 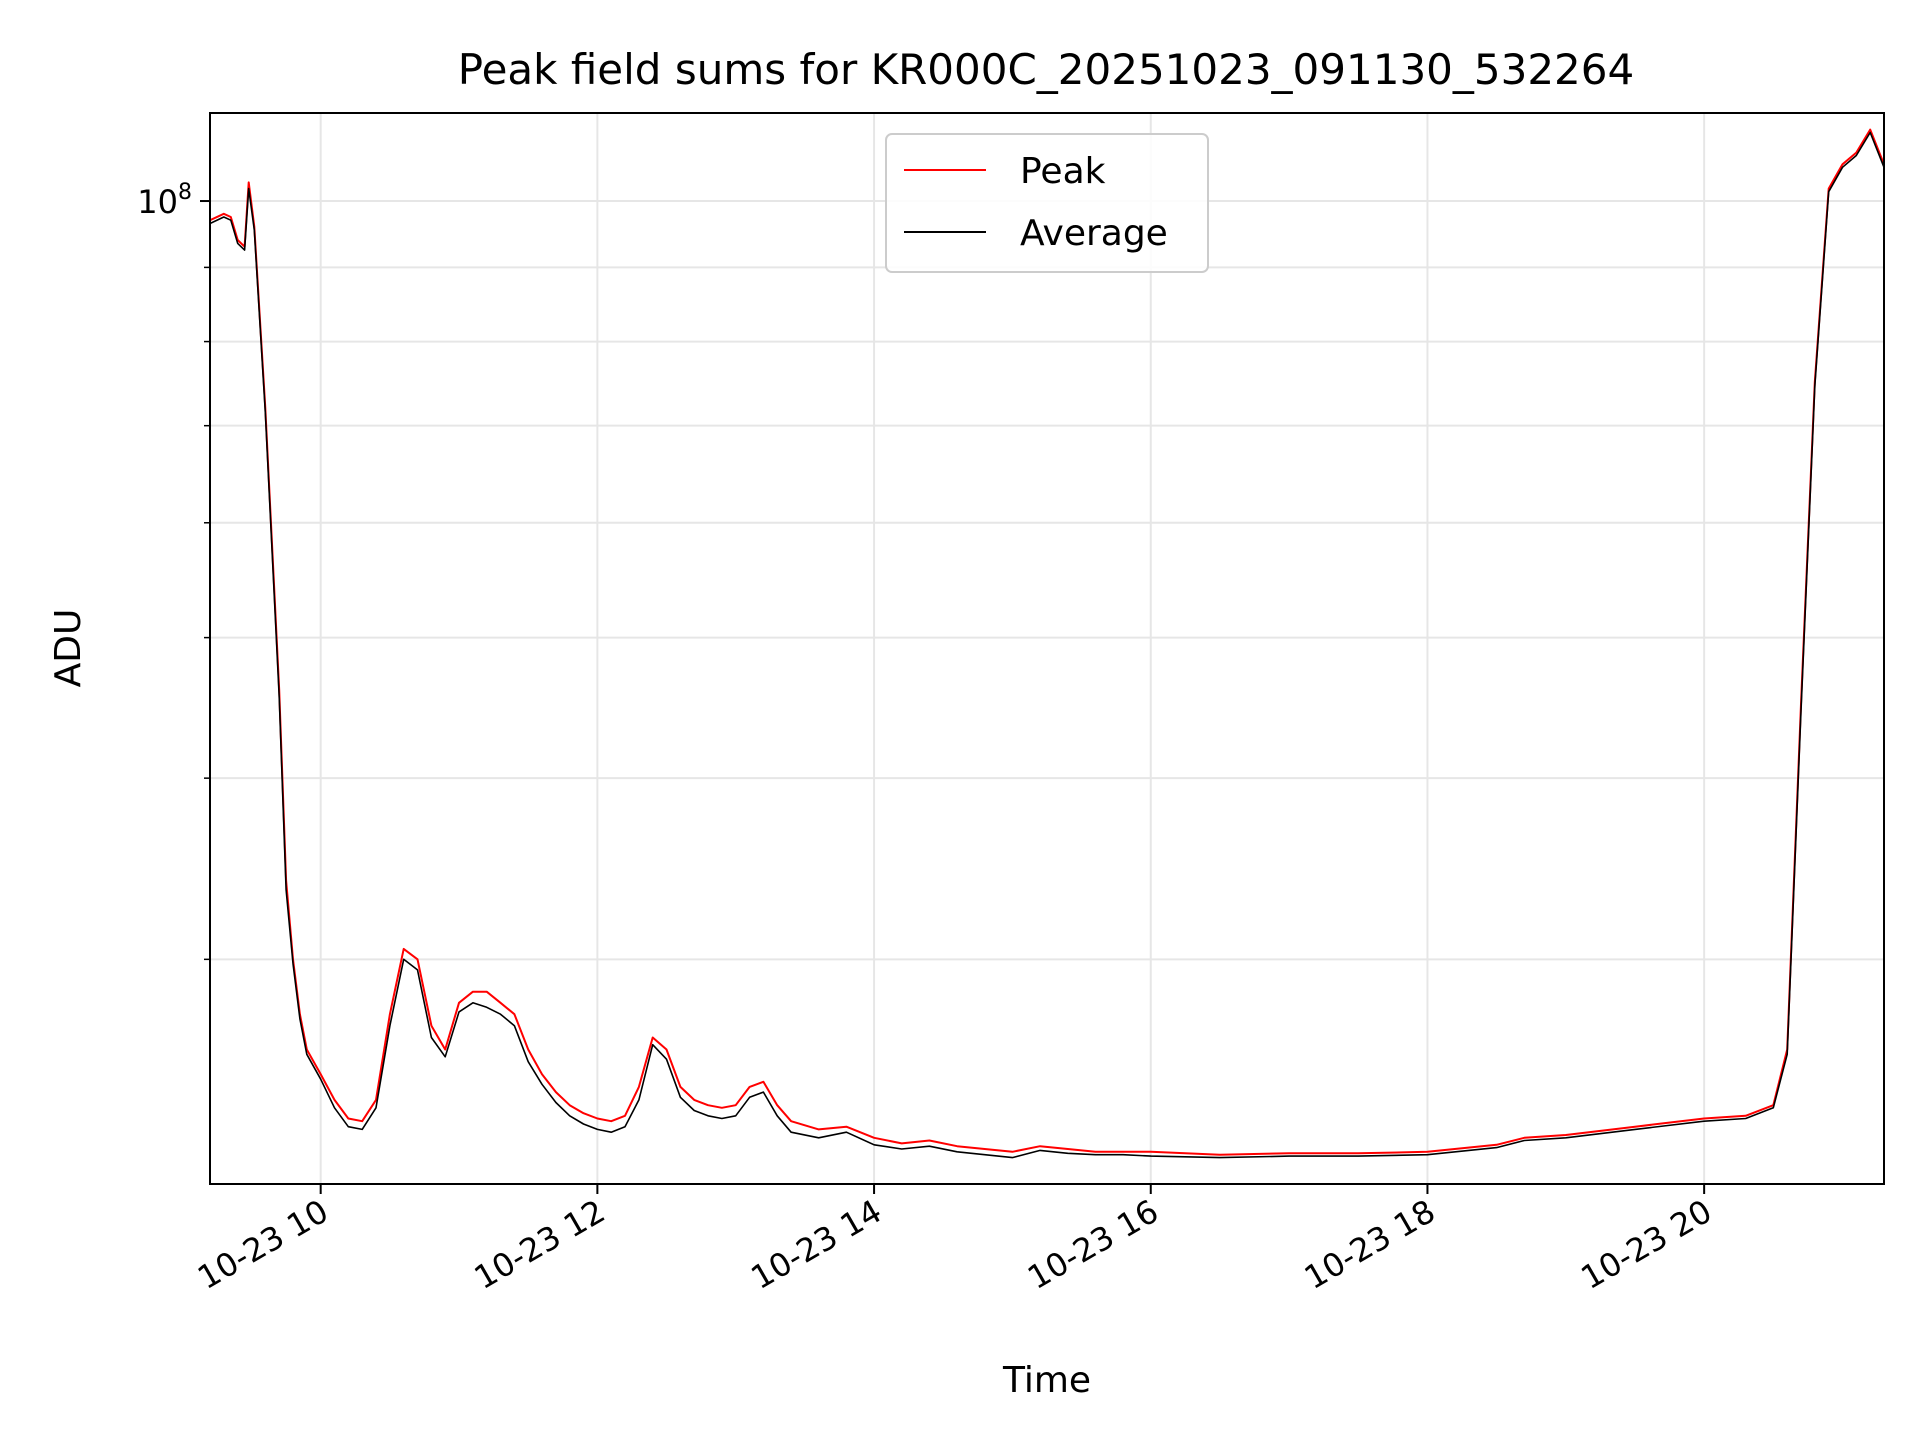 What do you see at coordinates (1094, 233) in the screenshot?
I see `legend-label-average: Average` at bounding box center [1094, 233].